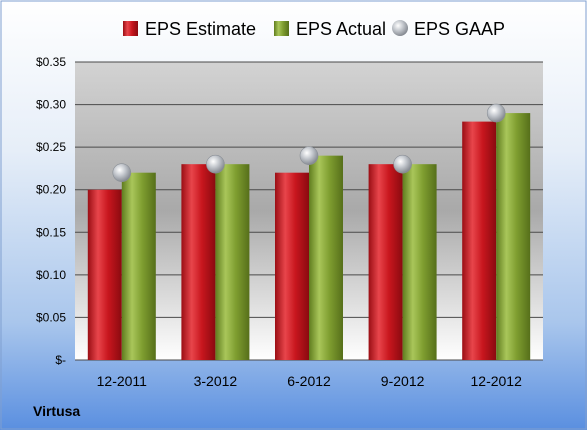  What do you see at coordinates (497, 381) in the screenshot?
I see `x-category-label: 12-2012` at bounding box center [497, 381].